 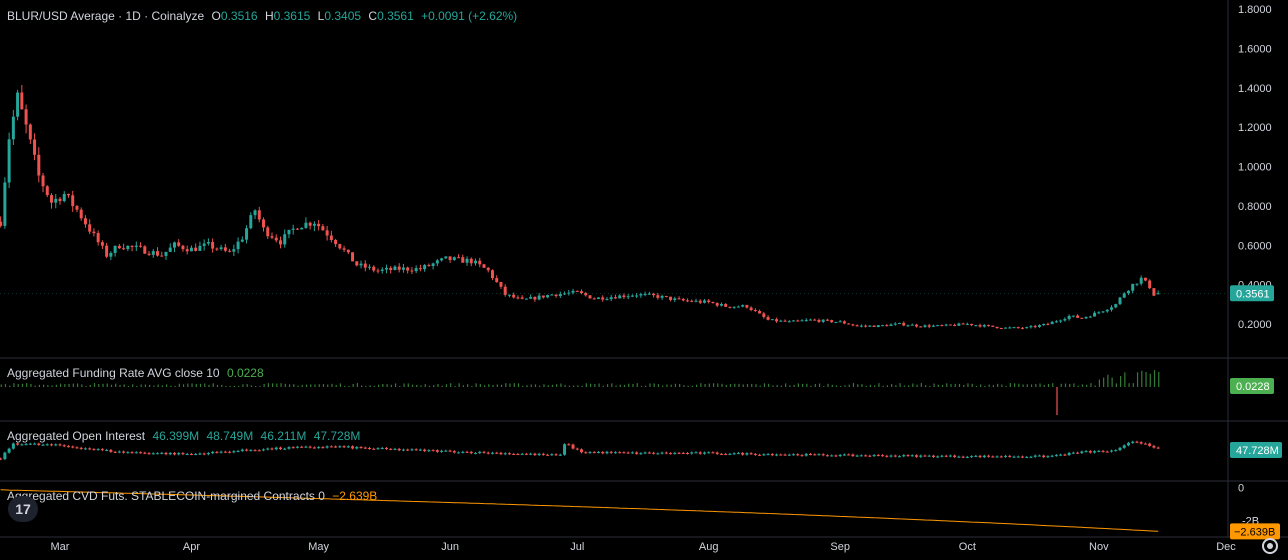 I want to click on price-tick-label: 1.0000, so click(x=1255, y=168).